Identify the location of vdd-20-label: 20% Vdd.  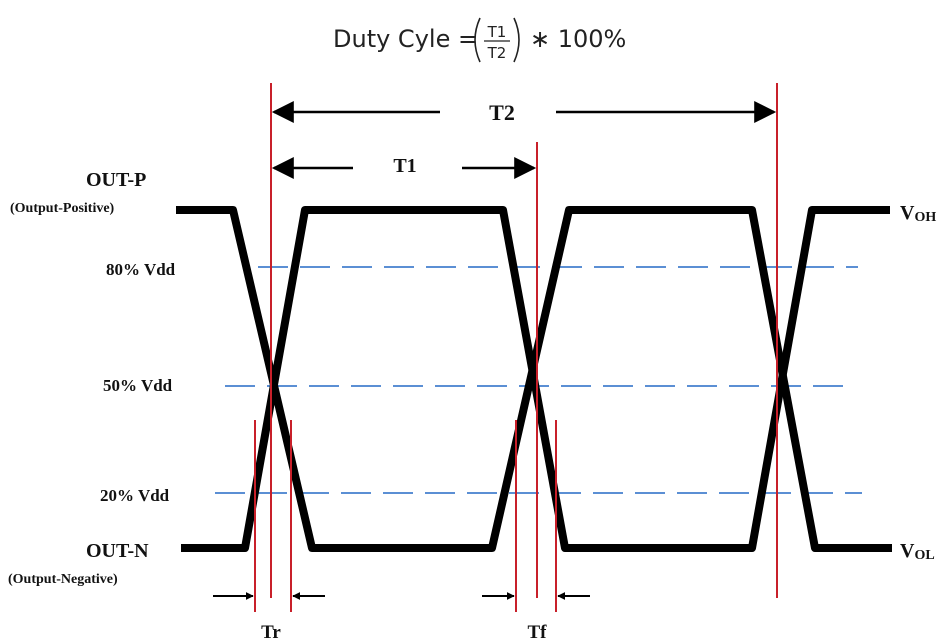
(135, 495).